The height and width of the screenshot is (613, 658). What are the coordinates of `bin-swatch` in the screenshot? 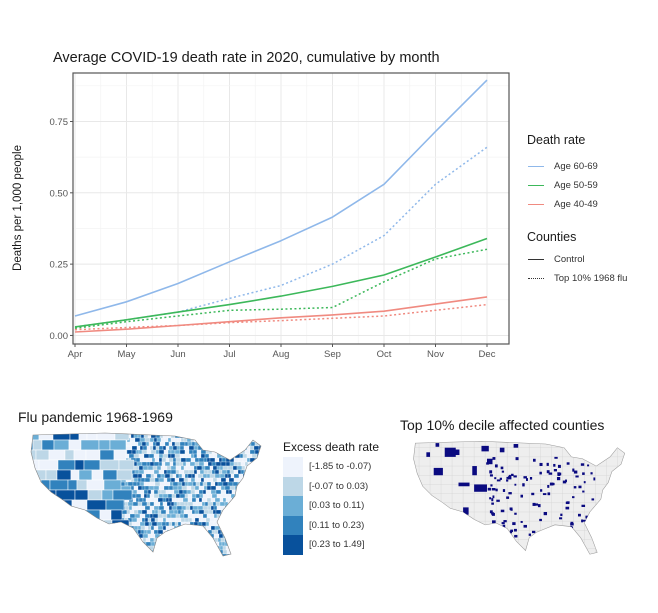 It's located at (293, 506).